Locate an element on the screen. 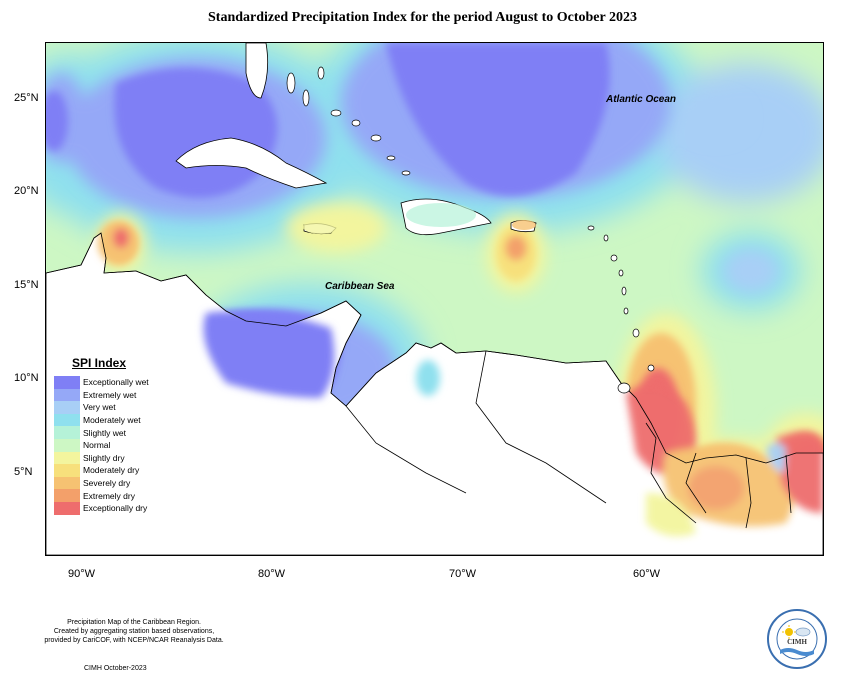 Image resolution: width=845 pixels, height=684 pixels. legend-label: Severely dry is located at coordinates (107, 483).